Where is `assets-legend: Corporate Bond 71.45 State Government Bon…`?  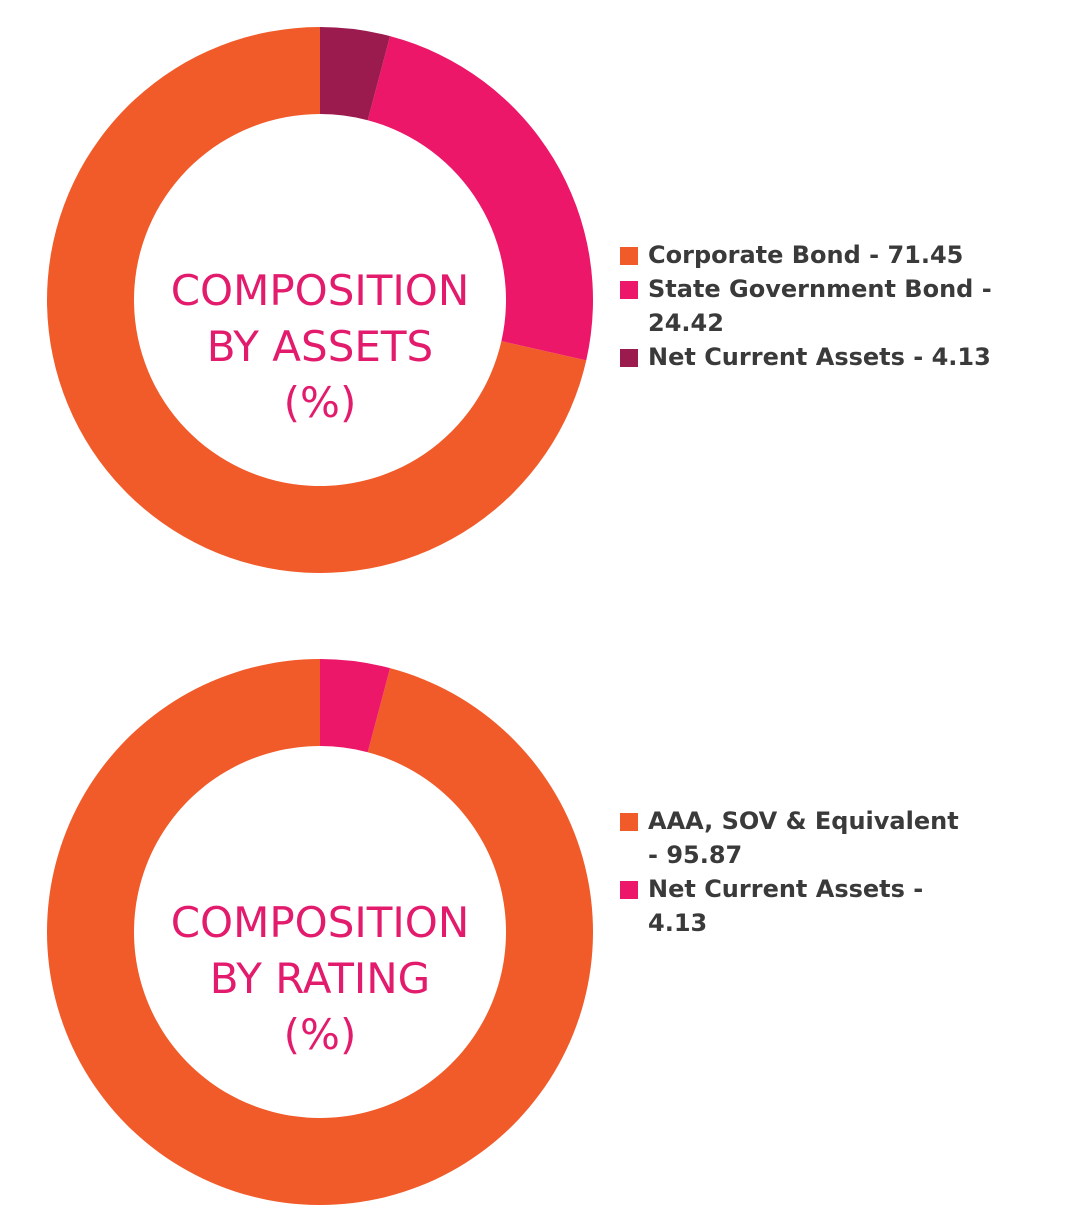 assets-legend: Corporate Bond 71.45 State Government Bon… is located at coordinates (840, 306).